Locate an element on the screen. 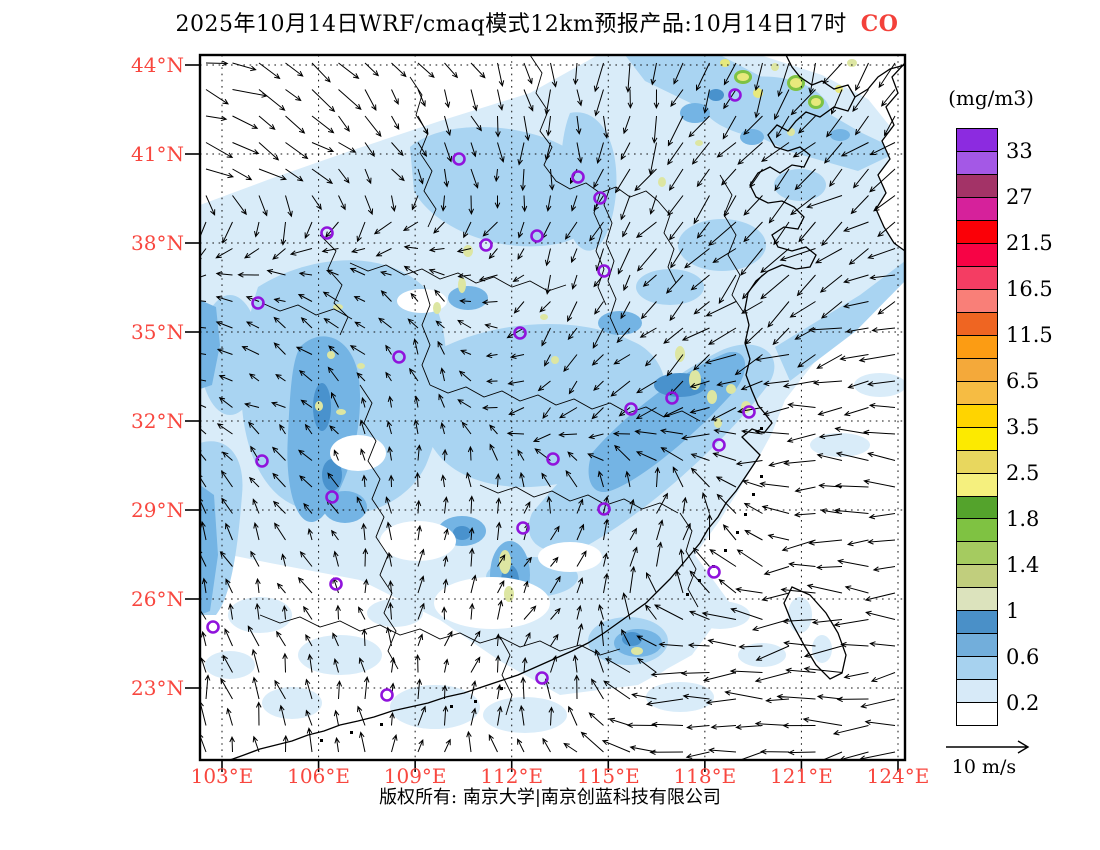 The width and height of the screenshot is (1100, 850). wind-reference-label: 10 m/s is located at coordinates (984, 767).